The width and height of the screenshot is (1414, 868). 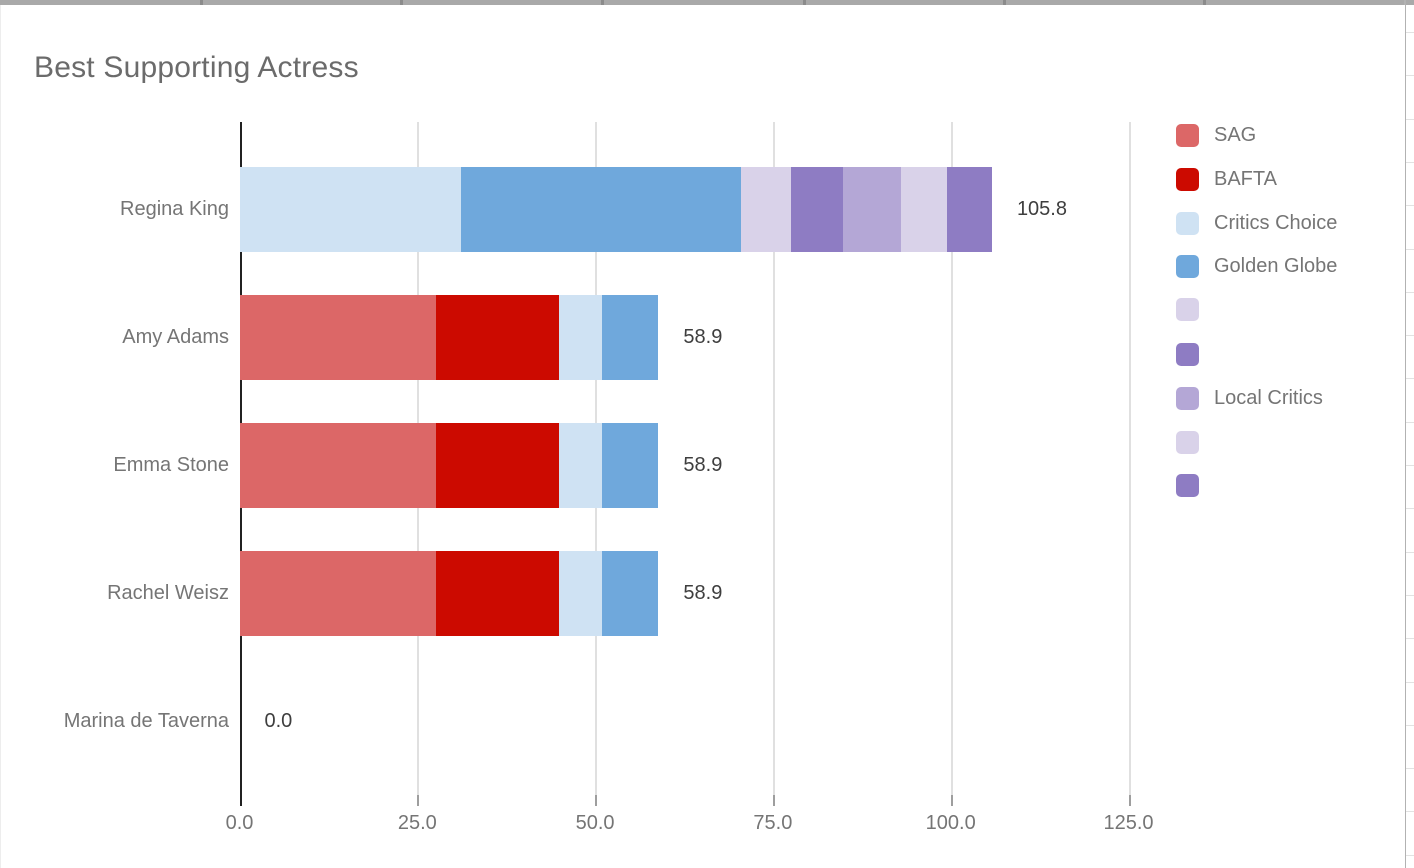 What do you see at coordinates (146, 720) in the screenshot?
I see `category-label: Marina de Taverna` at bounding box center [146, 720].